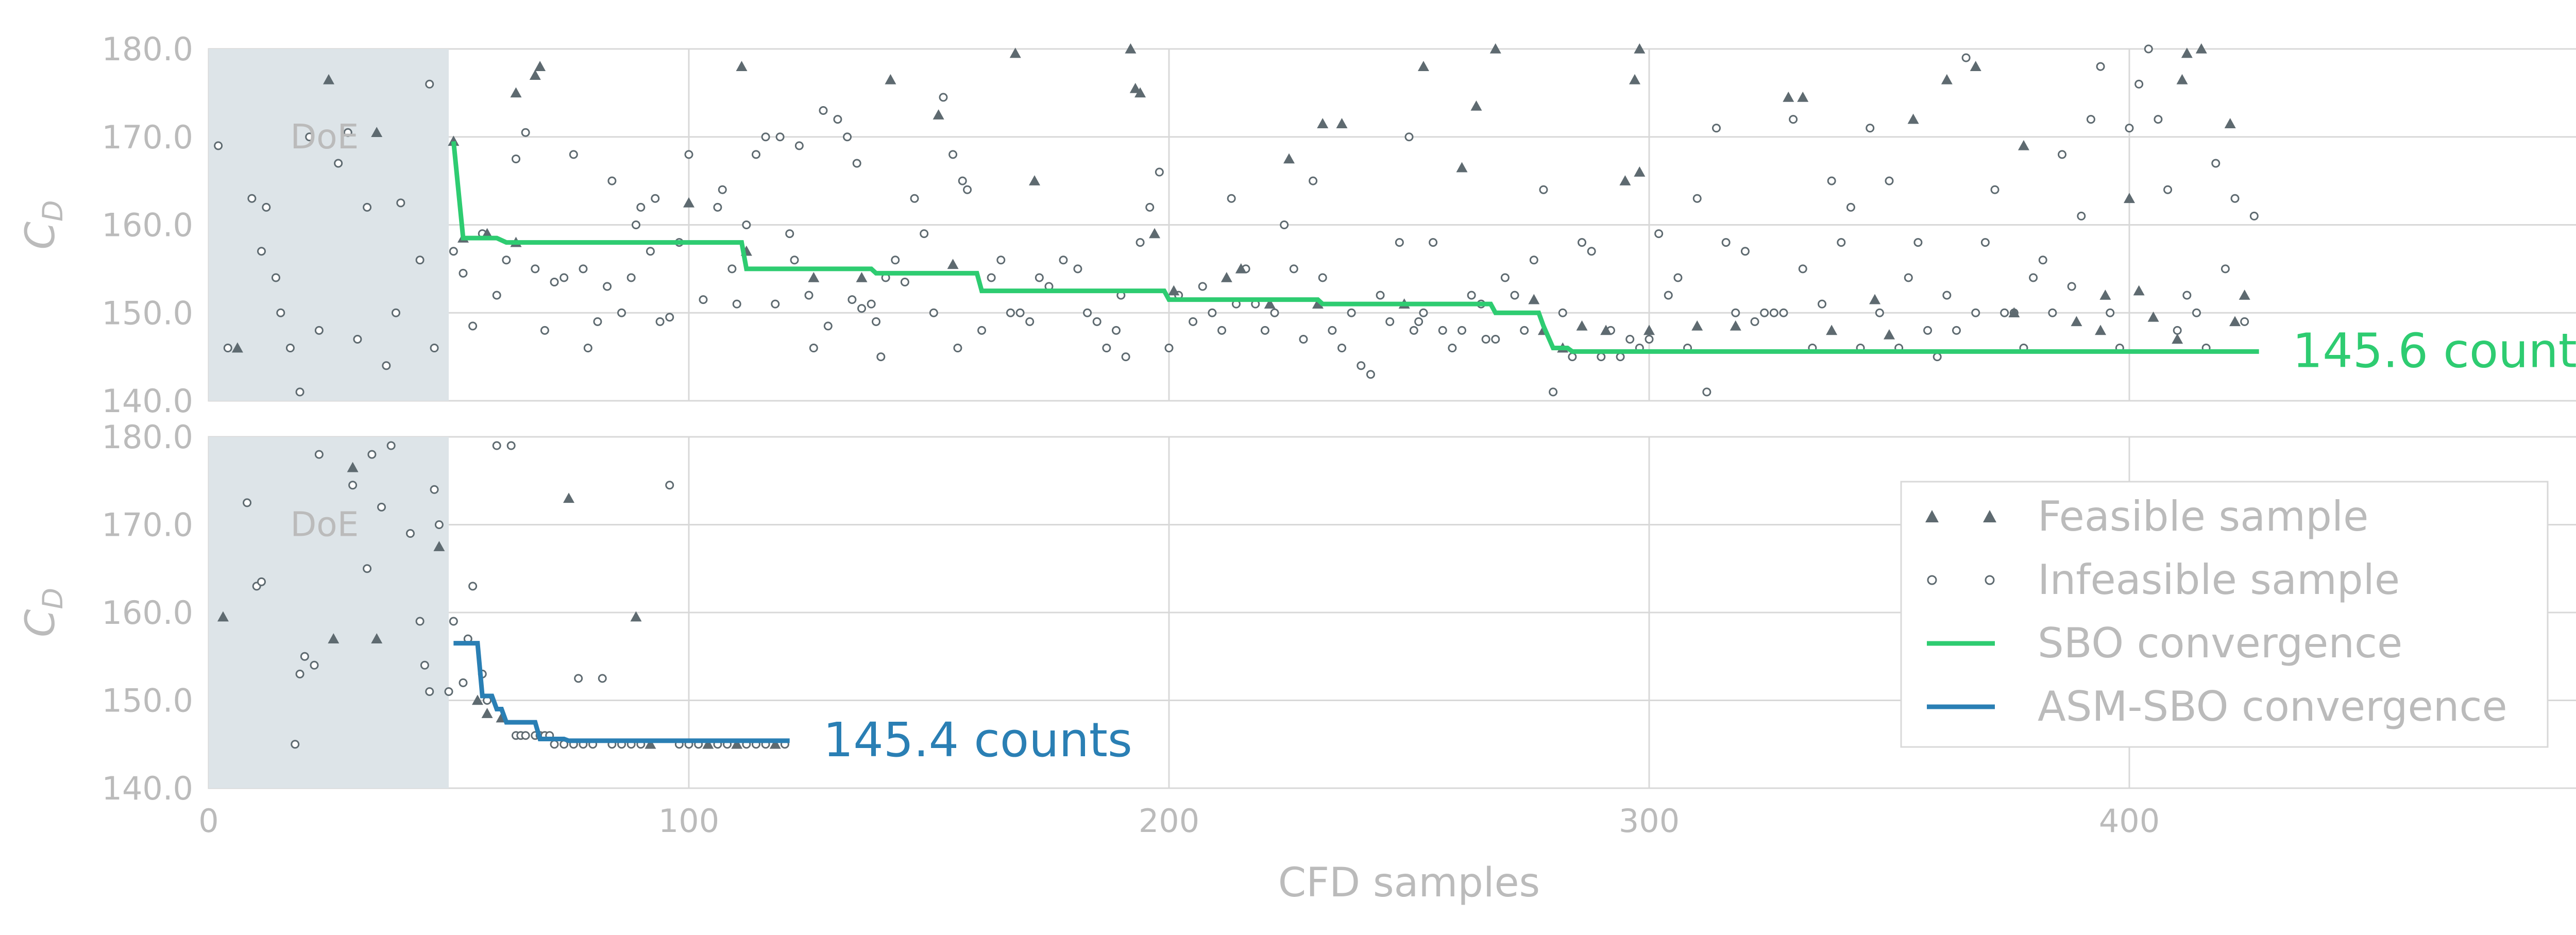 The image size is (2576, 935). Describe the element at coordinates (148, 49) in the screenshot. I see `y-tick-label: 180.0` at that location.